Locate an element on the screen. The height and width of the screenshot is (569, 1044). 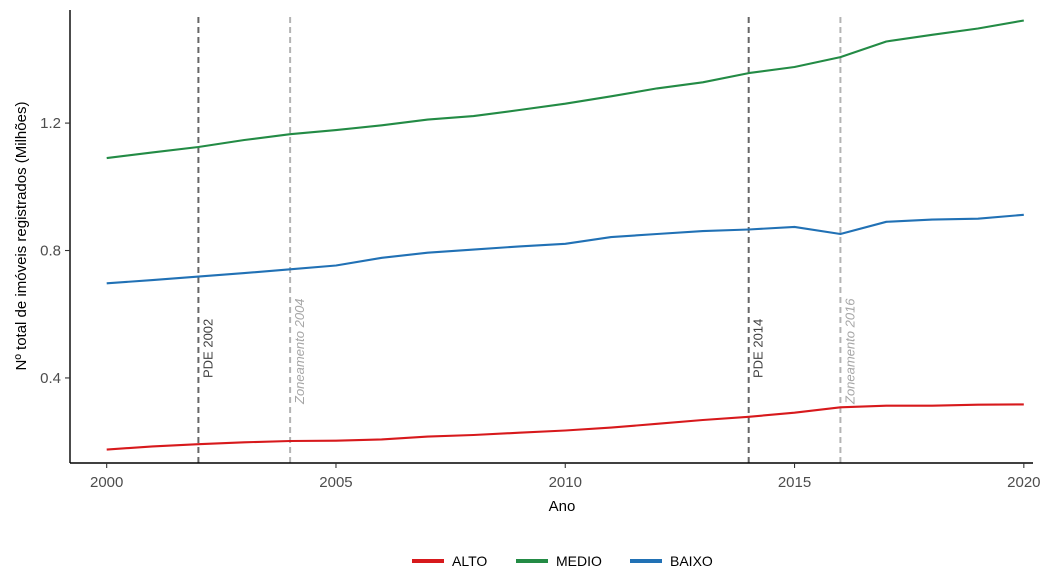
legend-label: BAIXO is located at coordinates (691, 561).